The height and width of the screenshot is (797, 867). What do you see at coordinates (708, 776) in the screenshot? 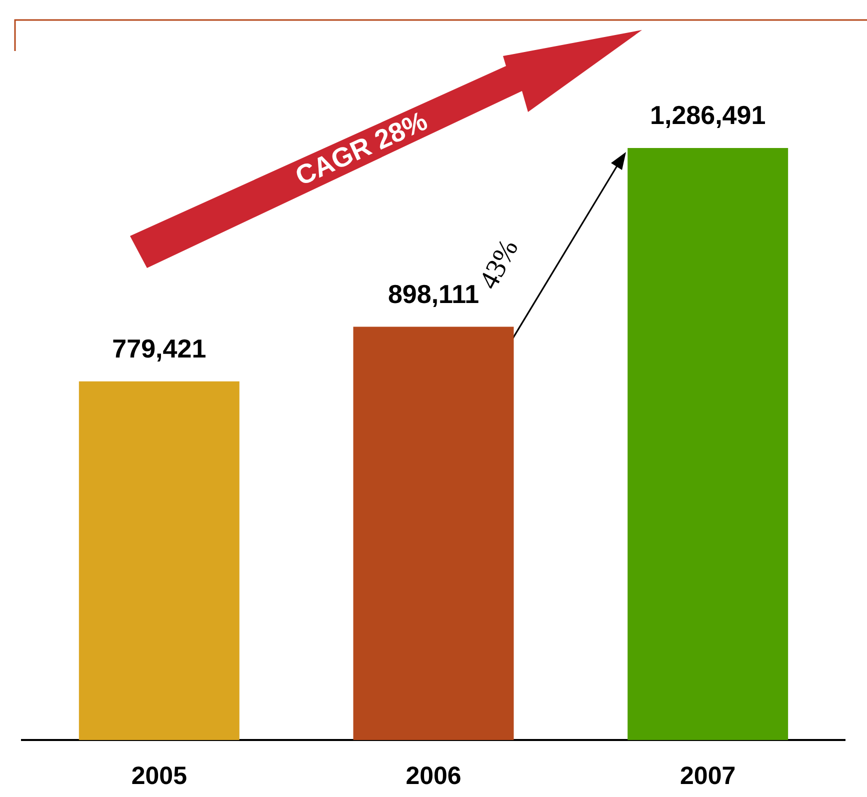
I see `x-tick-label: 2007` at bounding box center [708, 776].